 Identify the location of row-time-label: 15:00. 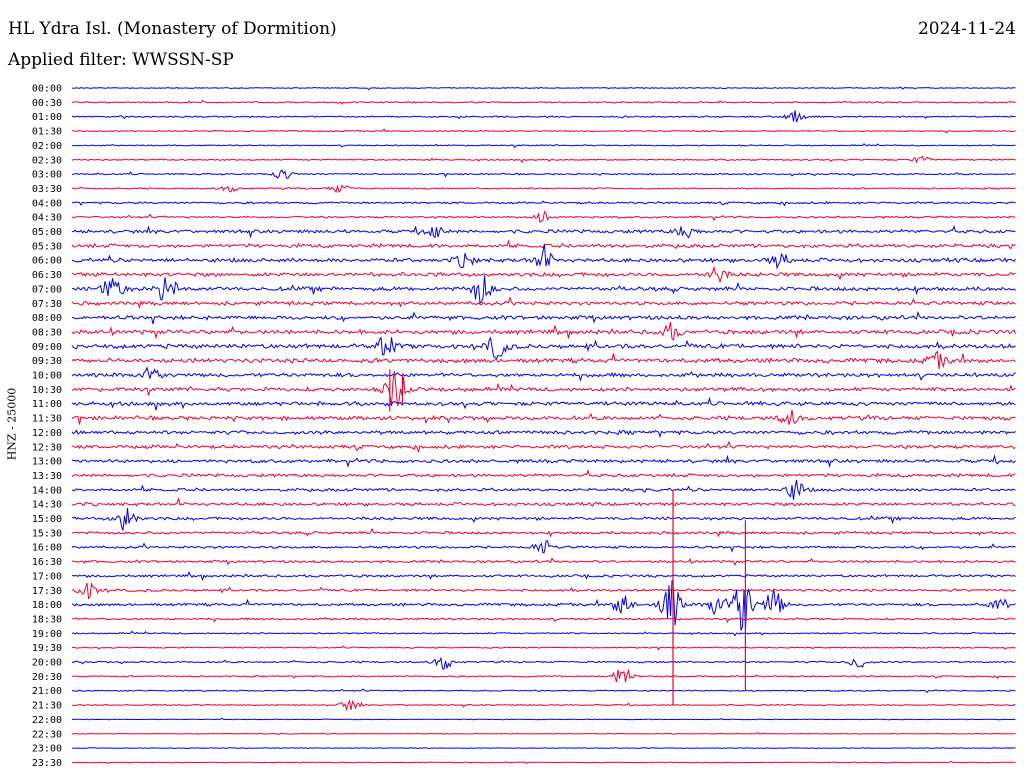
(47, 519).